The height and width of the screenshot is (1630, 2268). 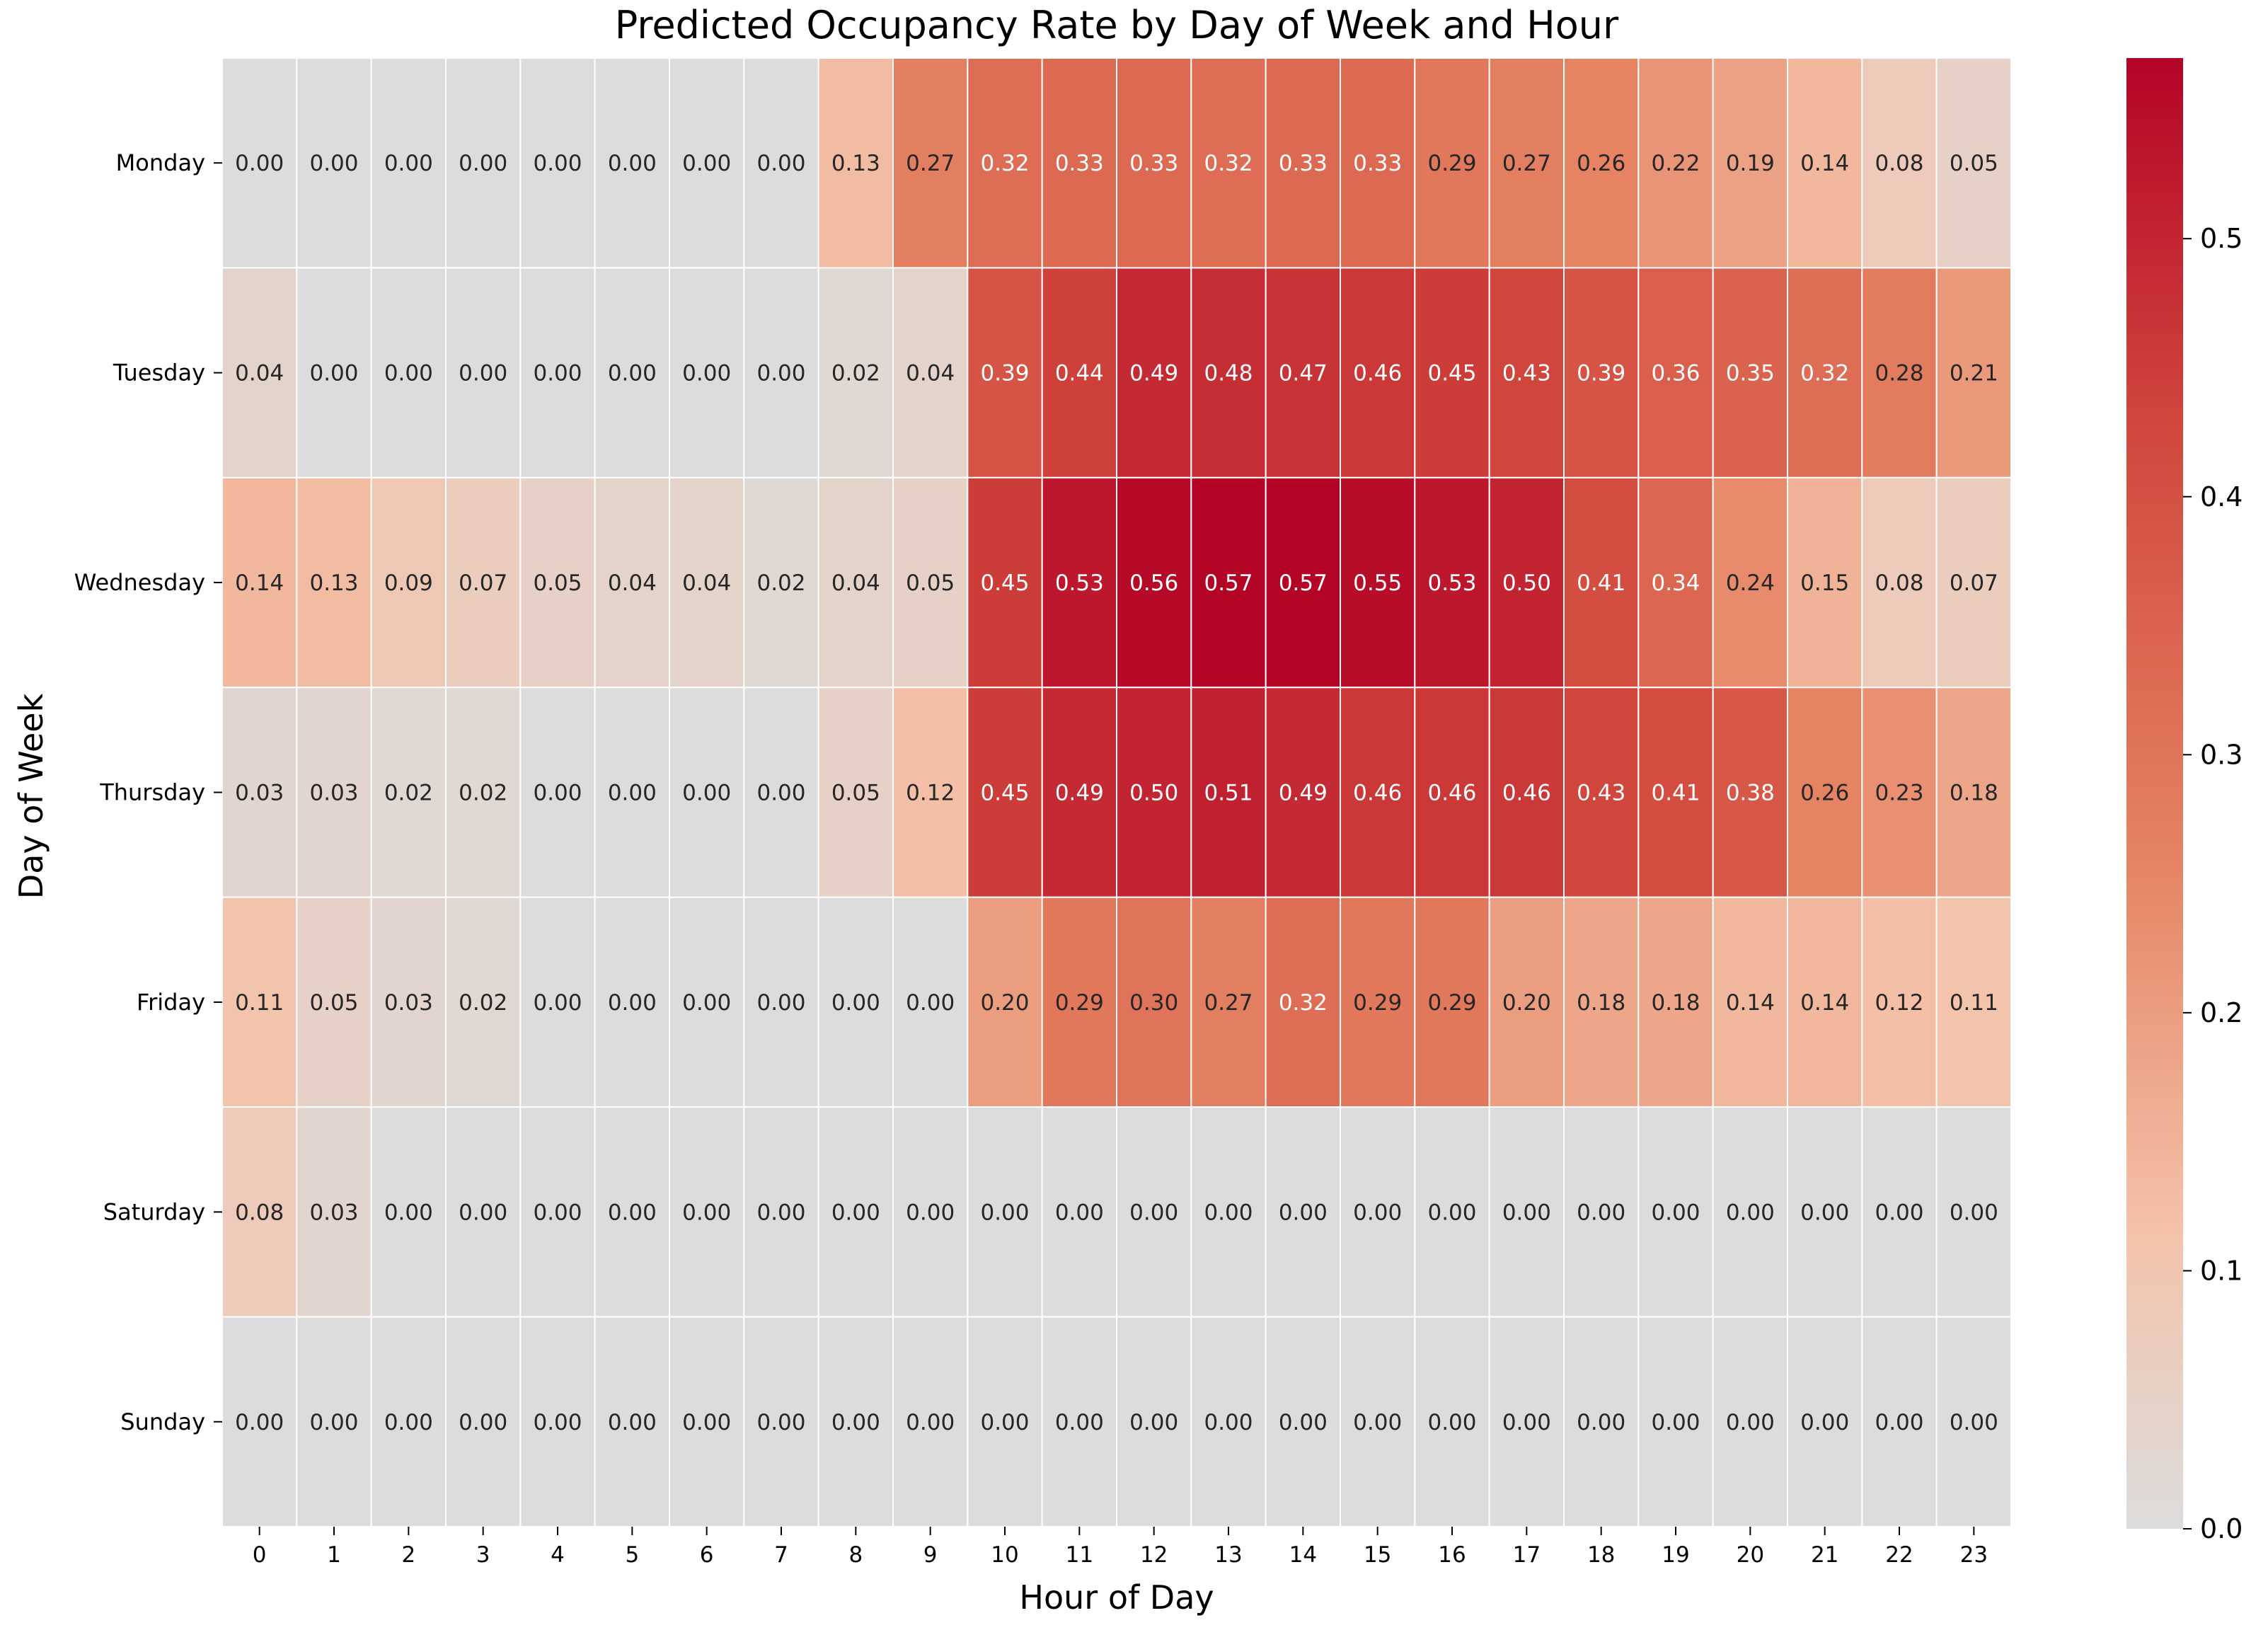 I want to click on cell-label-sunday-21: 0.00, so click(x=1824, y=1422).